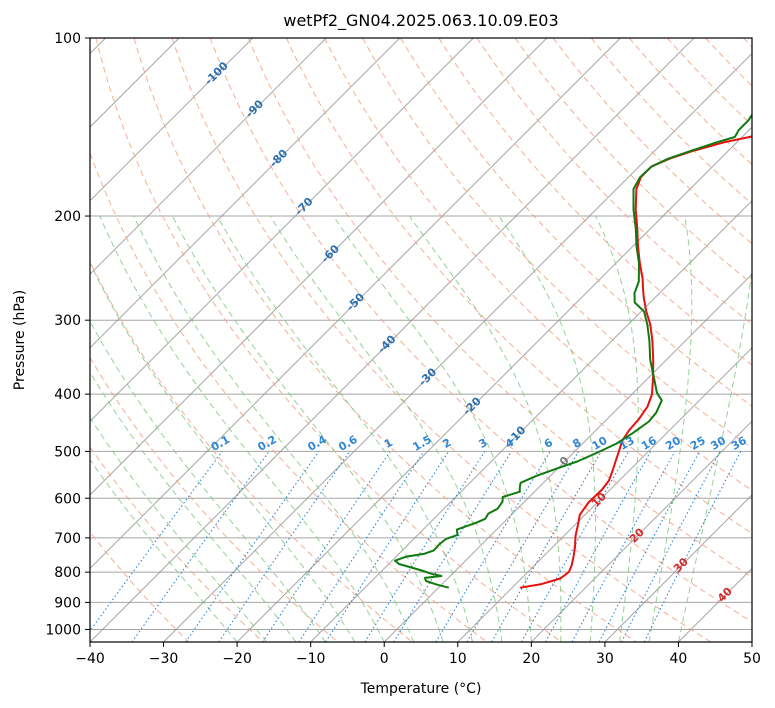 The width and height of the screenshot is (775, 708). Describe the element at coordinates (20, 340) in the screenshot. I see `y-axis-label: Pressure (hPa)` at that location.